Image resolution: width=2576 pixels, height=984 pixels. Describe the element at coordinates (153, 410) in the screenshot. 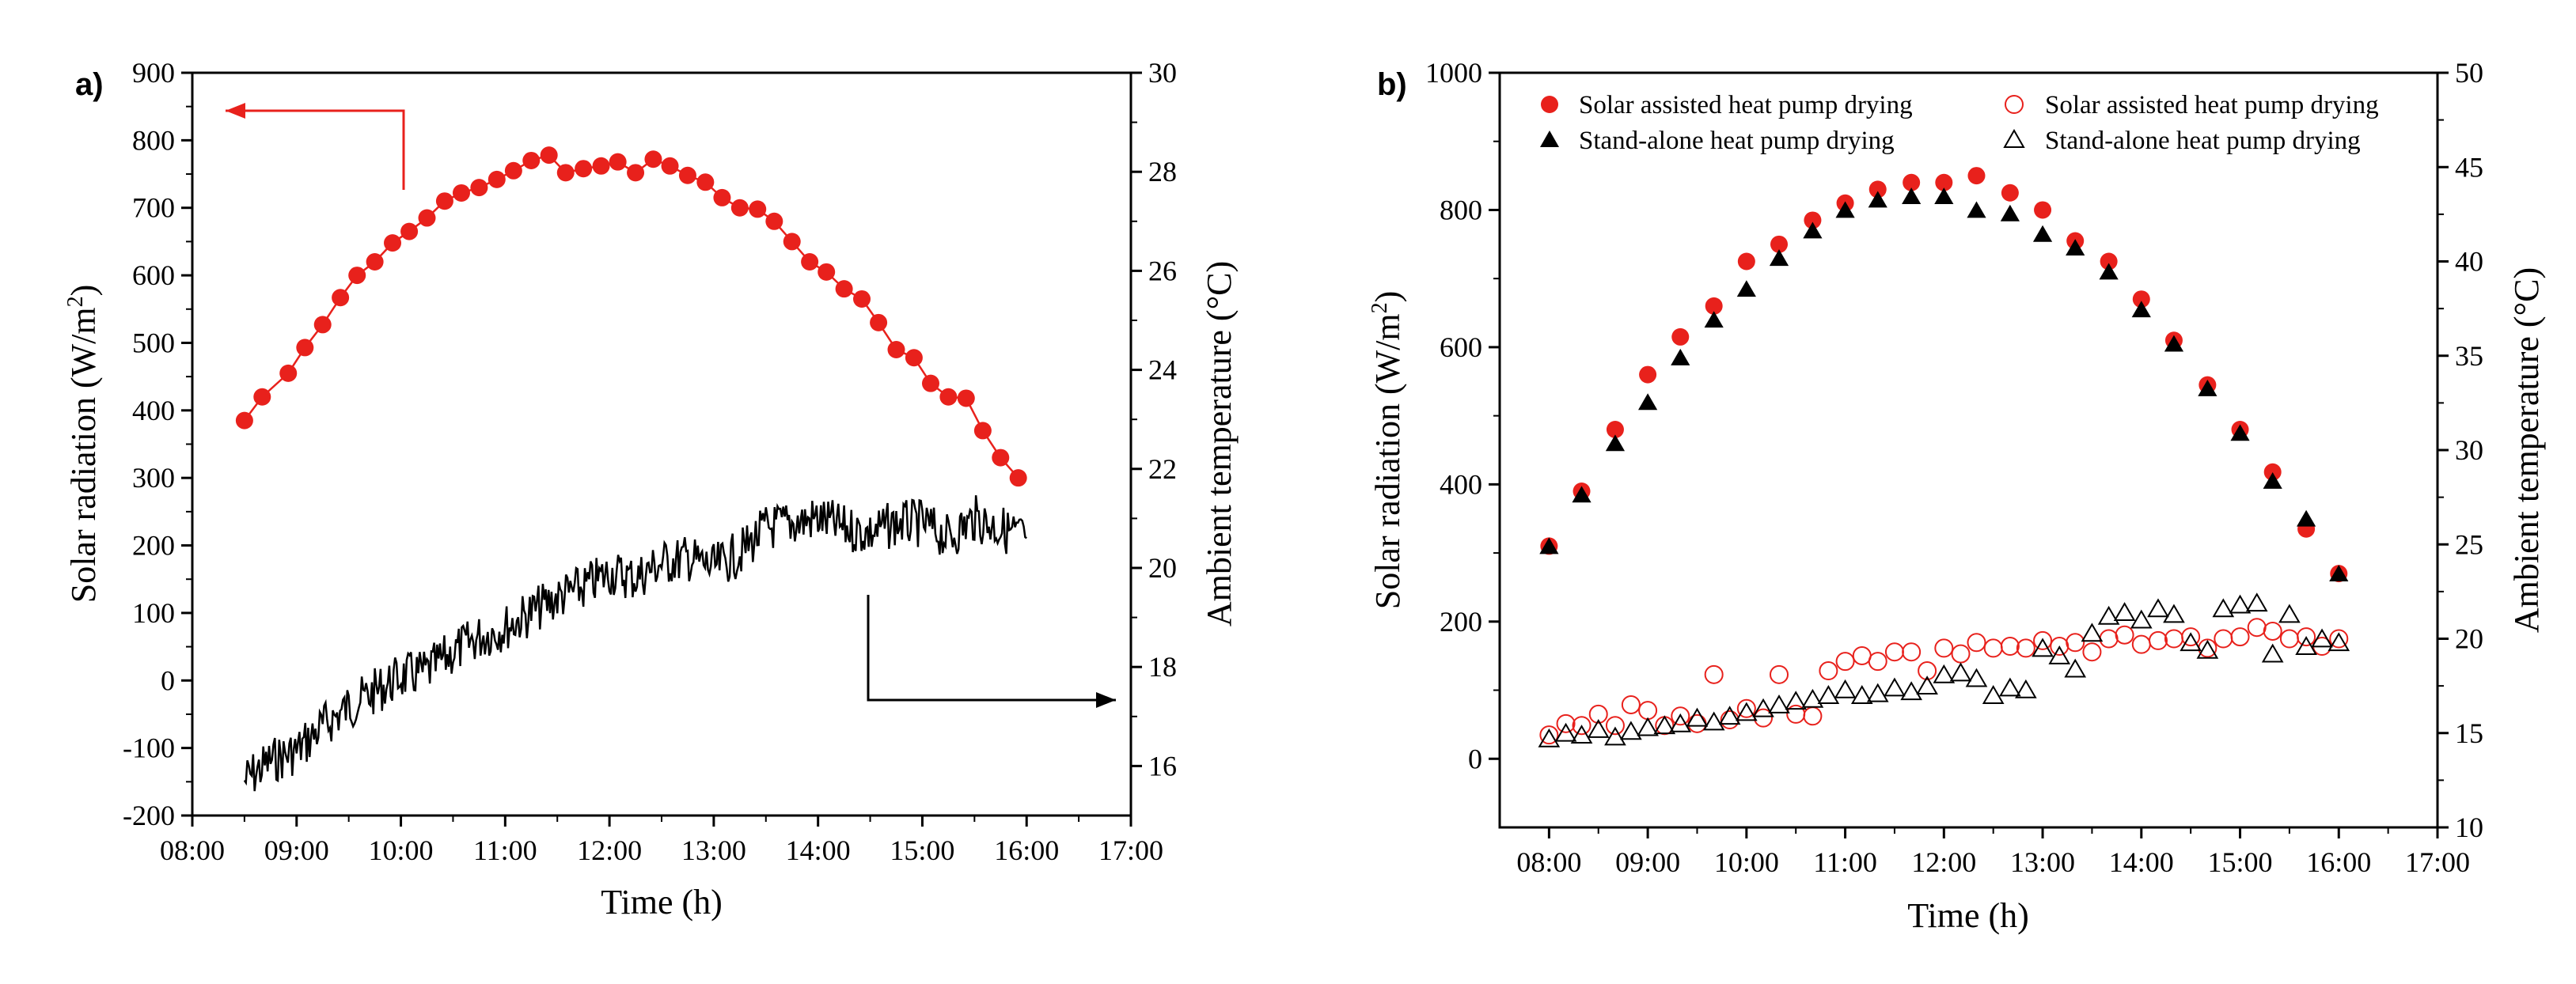

I see `y-left-tick-label: 400` at that location.